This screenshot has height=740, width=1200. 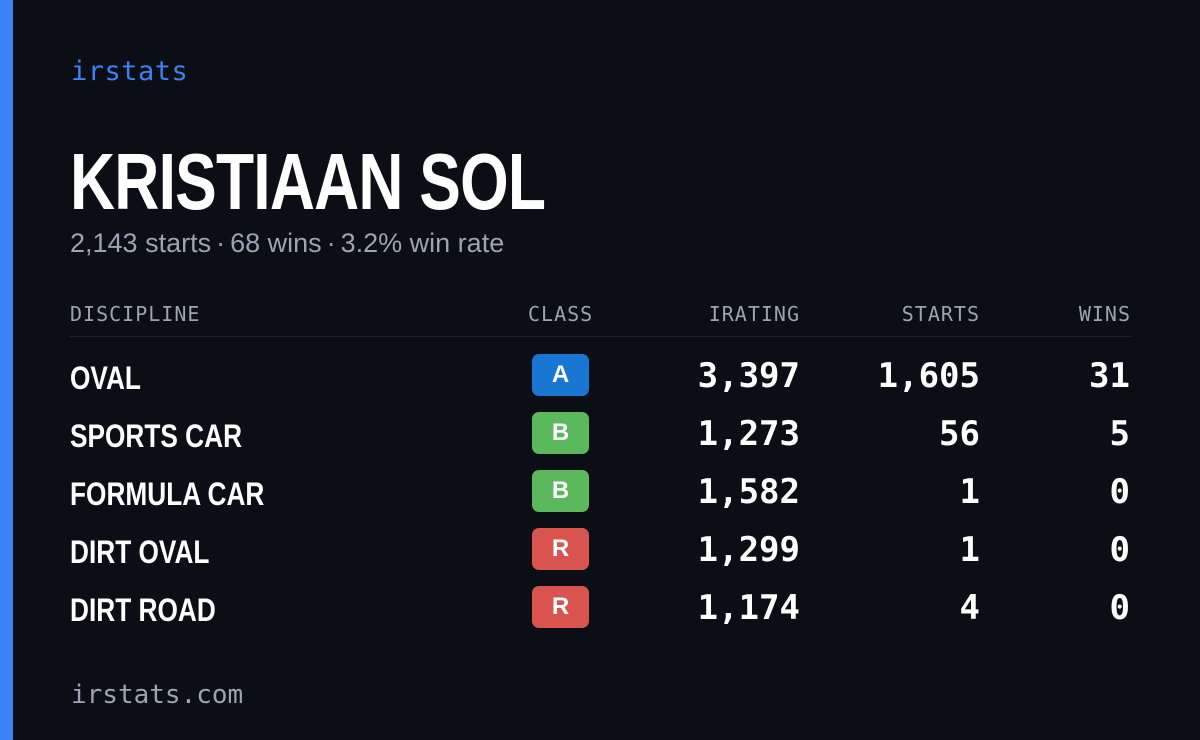 I want to click on header-discipline: DISCIPLINE, so click(x=135, y=314).